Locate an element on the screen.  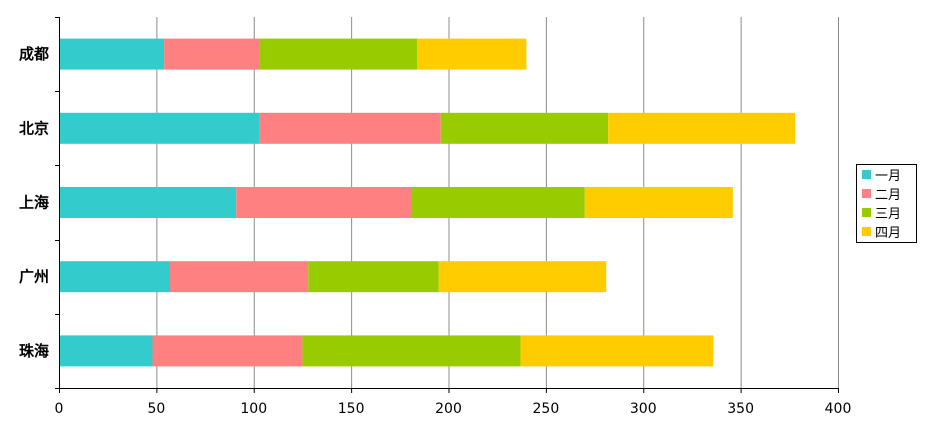
category-label: 上海 is located at coordinates (34, 203).